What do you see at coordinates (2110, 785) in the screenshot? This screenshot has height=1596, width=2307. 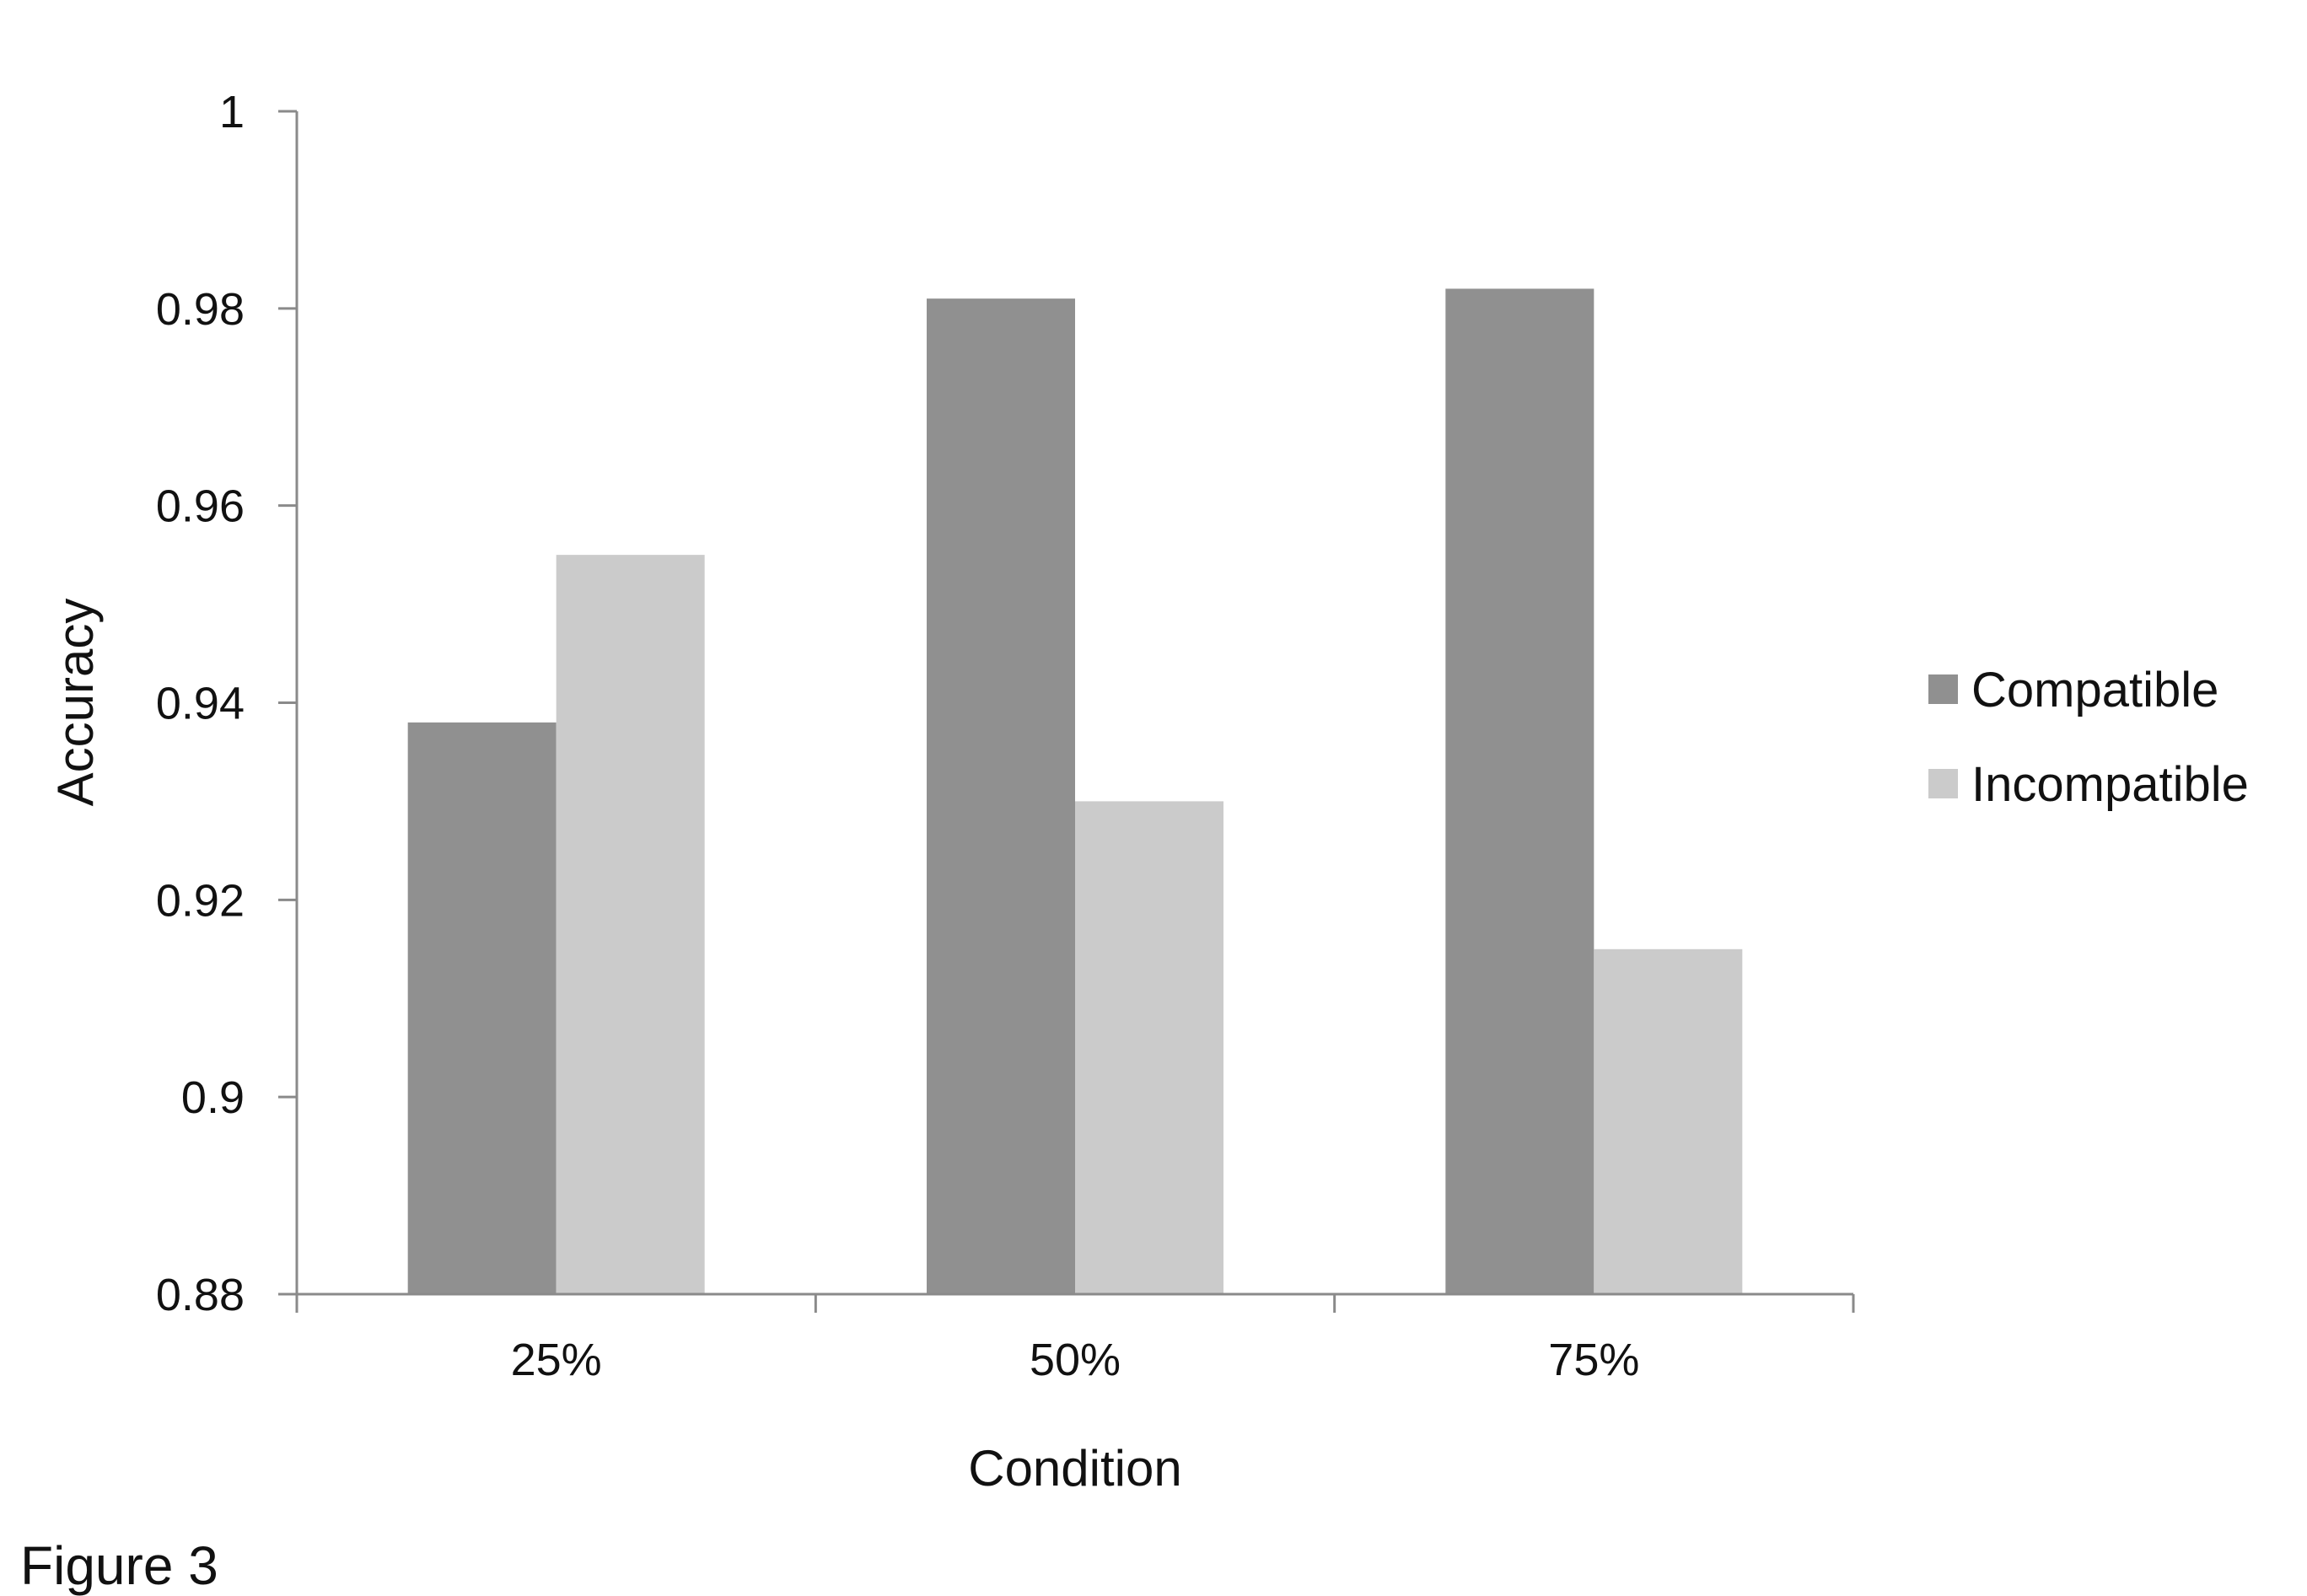 I see `legend-label-incompatible: Incompatible` at bounding box center [2110, 785].